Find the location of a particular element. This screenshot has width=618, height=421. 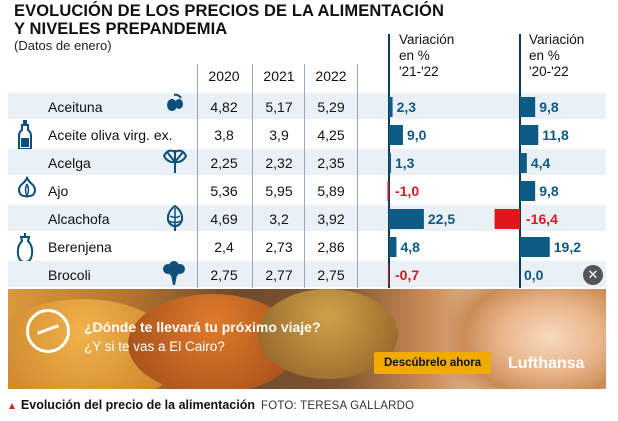

variation-20-22-header-line1: Variación is located at coordinates (557, 39).